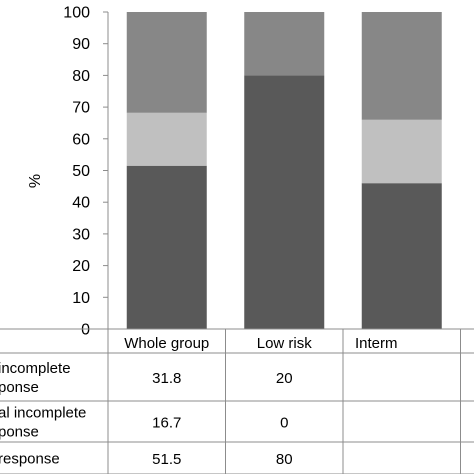  I want to click on table-row-label: al incomplete ponse, so click(43, 423).